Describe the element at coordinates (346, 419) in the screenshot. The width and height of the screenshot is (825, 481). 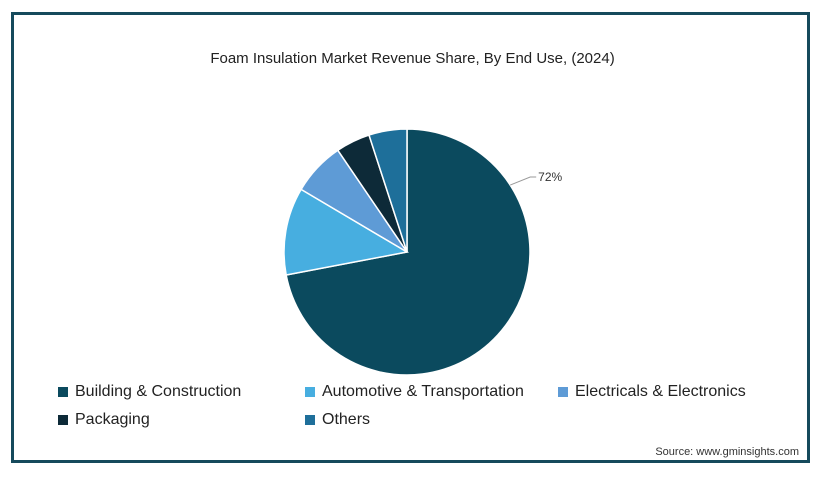
I see `legend-label: Others` at that location.